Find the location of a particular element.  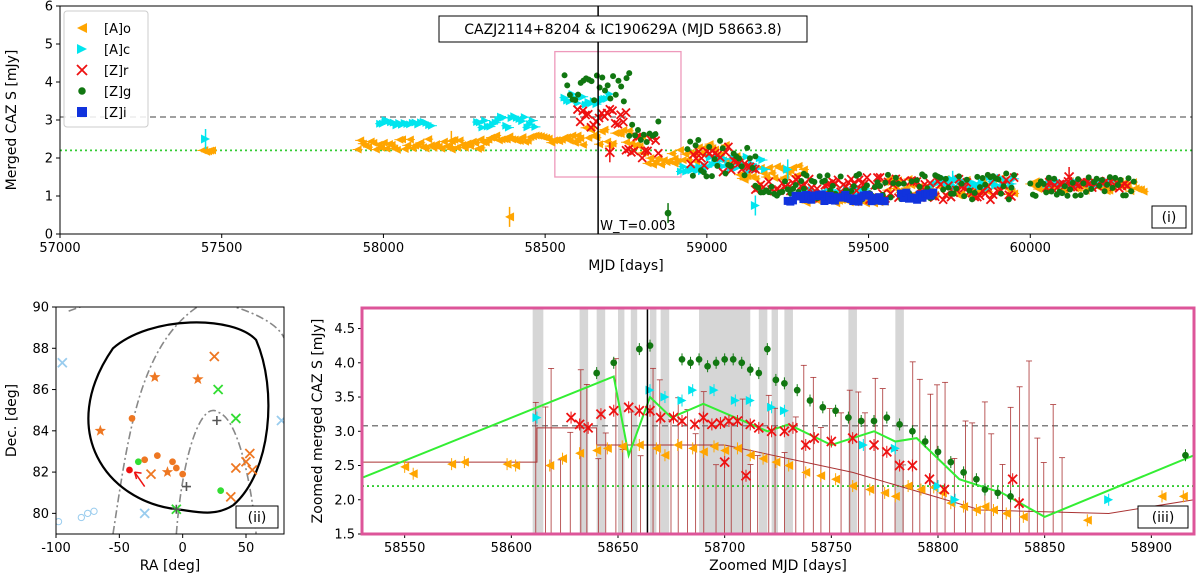

y-tick-label: 3.5 is located at coordinates (344, 398).